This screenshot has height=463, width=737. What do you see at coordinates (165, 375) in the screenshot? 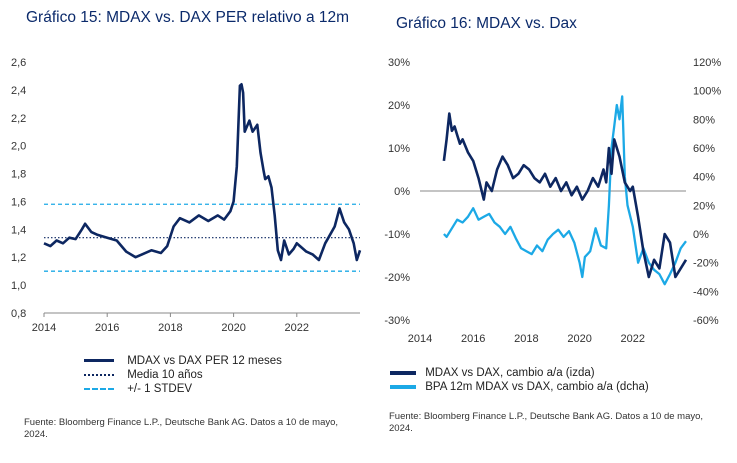
I see `legend-label: Media 10 años` at bounding box center [165, 375].